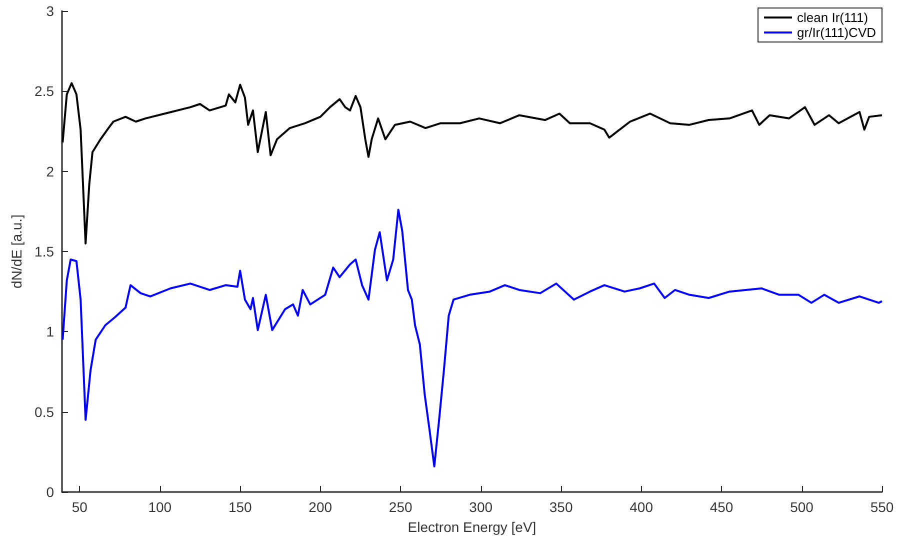  What do you see at coordinates (400, 507) in the screenshot?
I see `x-tick-label: 250` at bounding box center [400, 507].